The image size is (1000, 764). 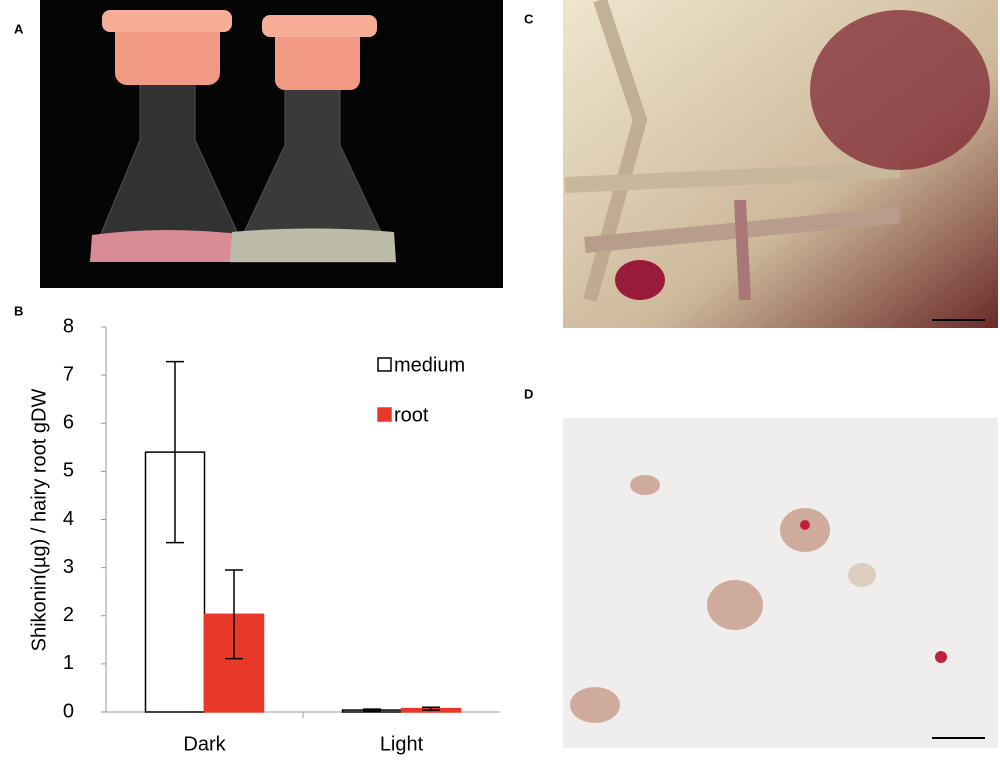 I want to click on y-tick-label: 2, so click(x=68, y=615).